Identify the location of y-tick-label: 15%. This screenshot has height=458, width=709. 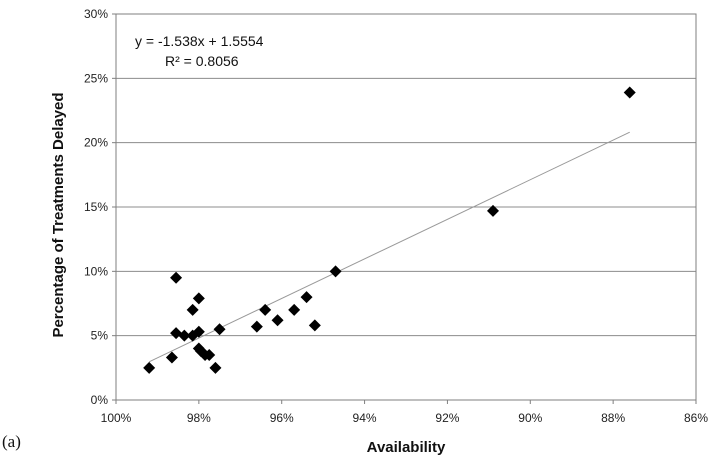
(96, 207).